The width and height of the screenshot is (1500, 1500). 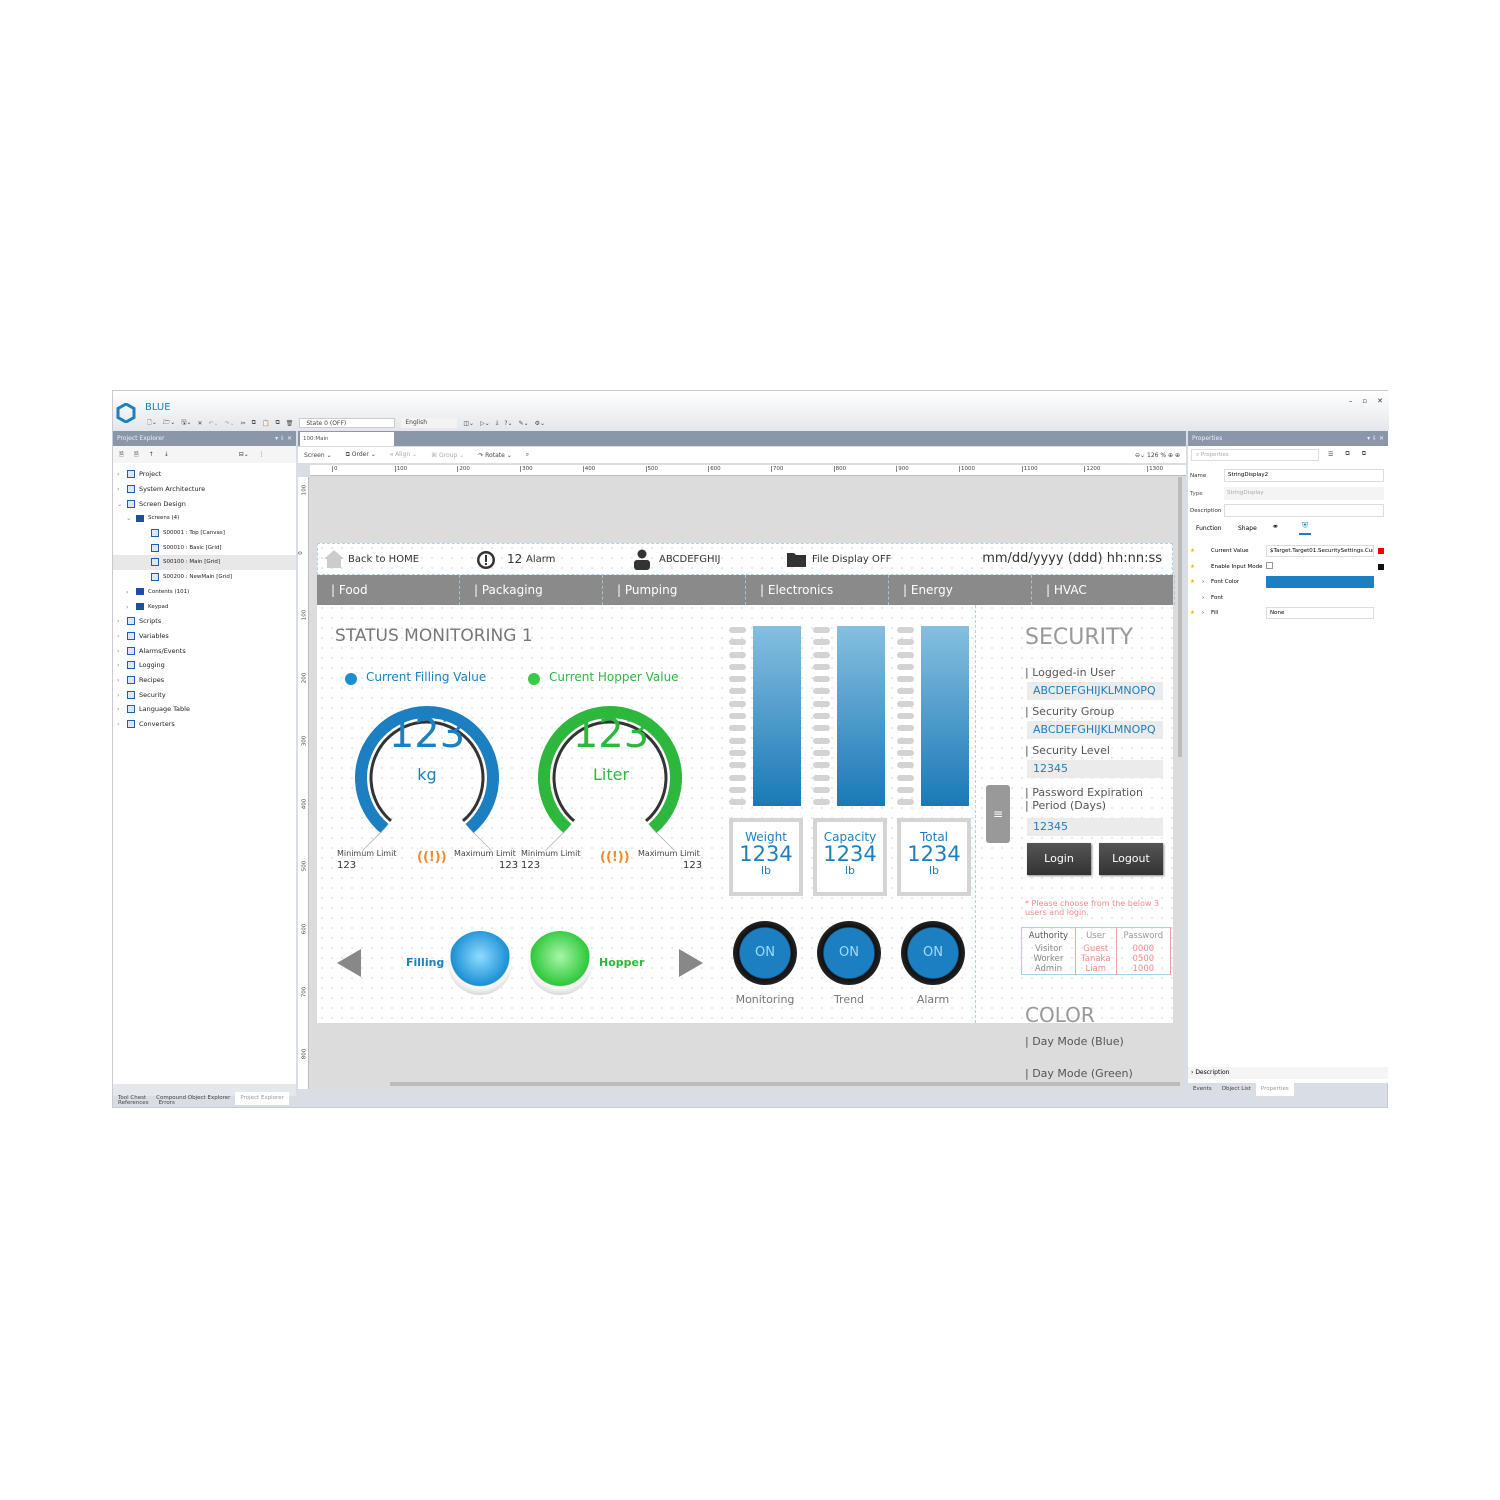 What do you see at coordinates (204, 636) in the screenshot?
I see `tree-item: › Variables` at bounding box center [204, 636].